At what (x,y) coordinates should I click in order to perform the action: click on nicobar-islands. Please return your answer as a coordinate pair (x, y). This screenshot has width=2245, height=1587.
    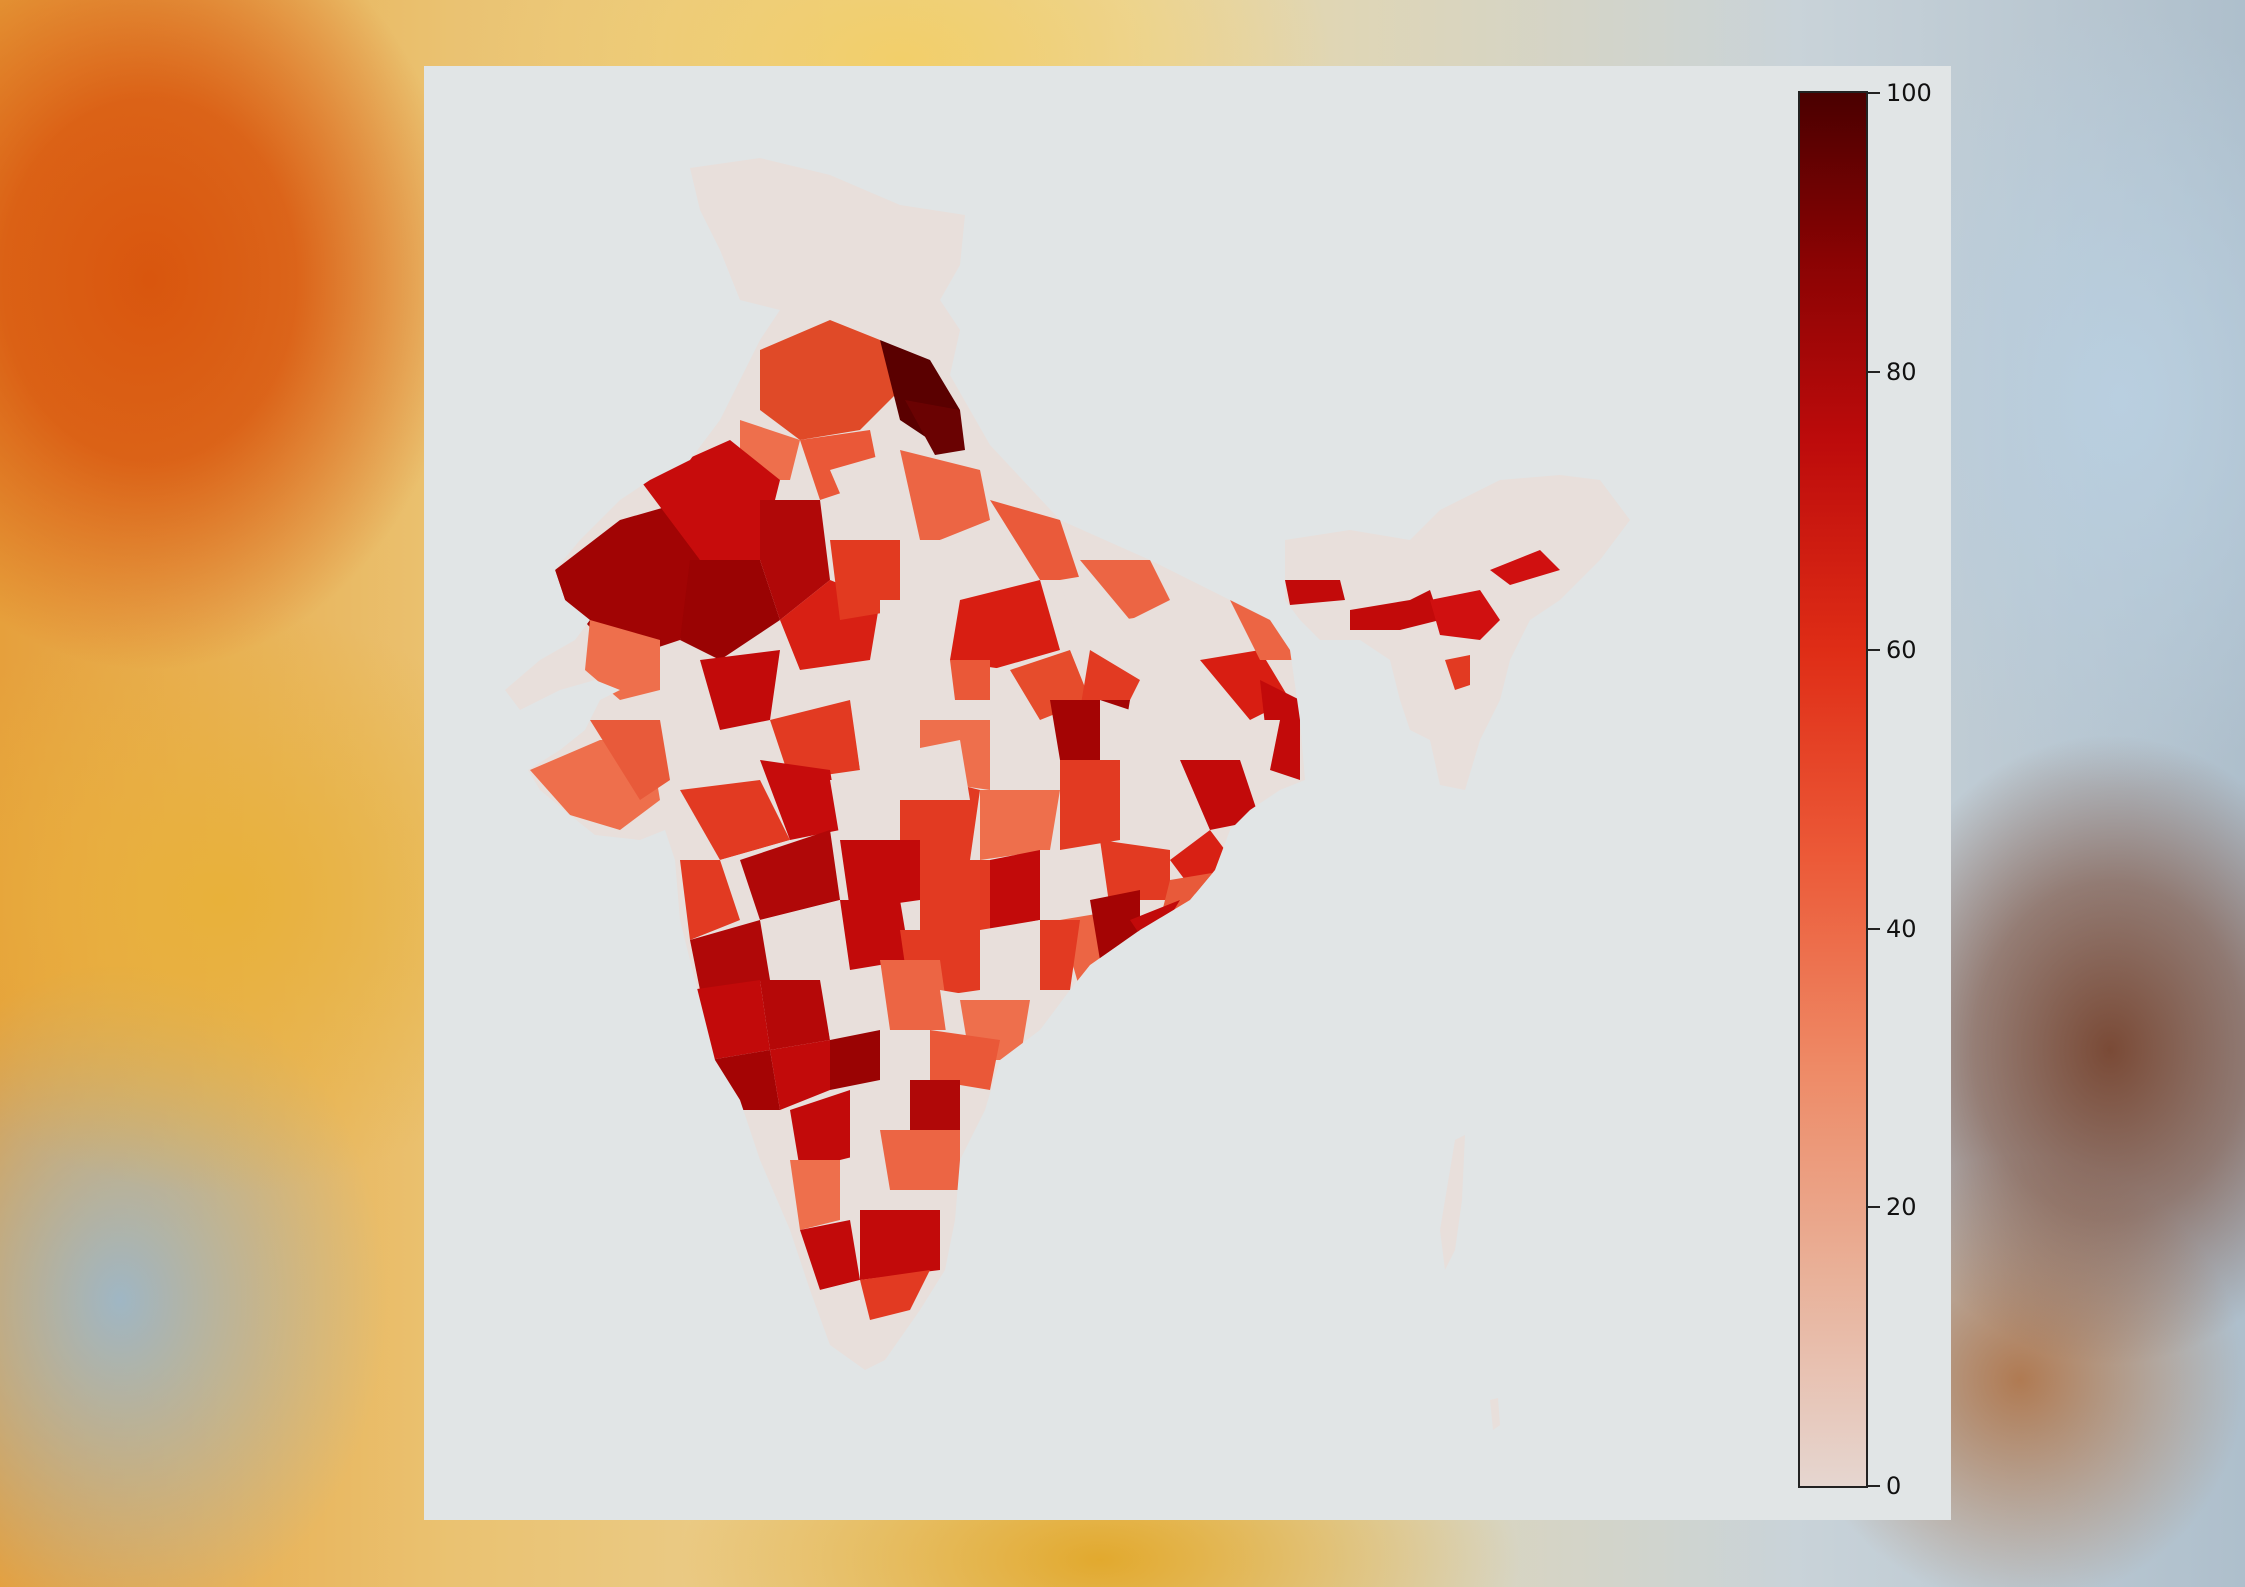
    Looking at the image, I should click on (1495, 1414).